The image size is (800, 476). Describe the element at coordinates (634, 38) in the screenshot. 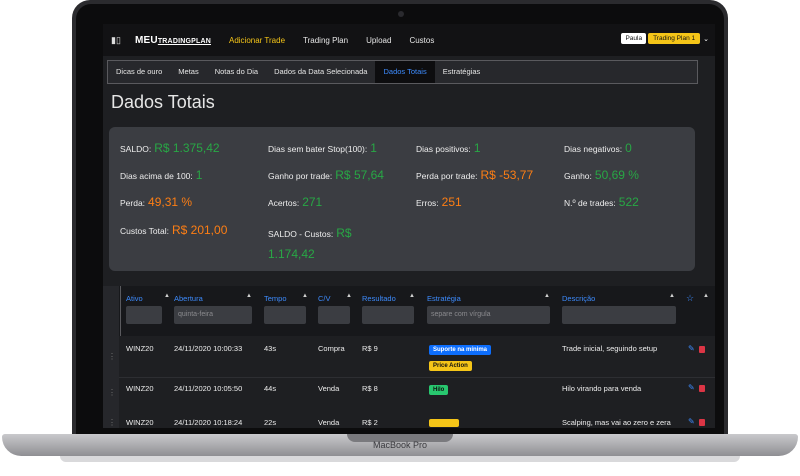

I see `user-badge: Paula` at that location.